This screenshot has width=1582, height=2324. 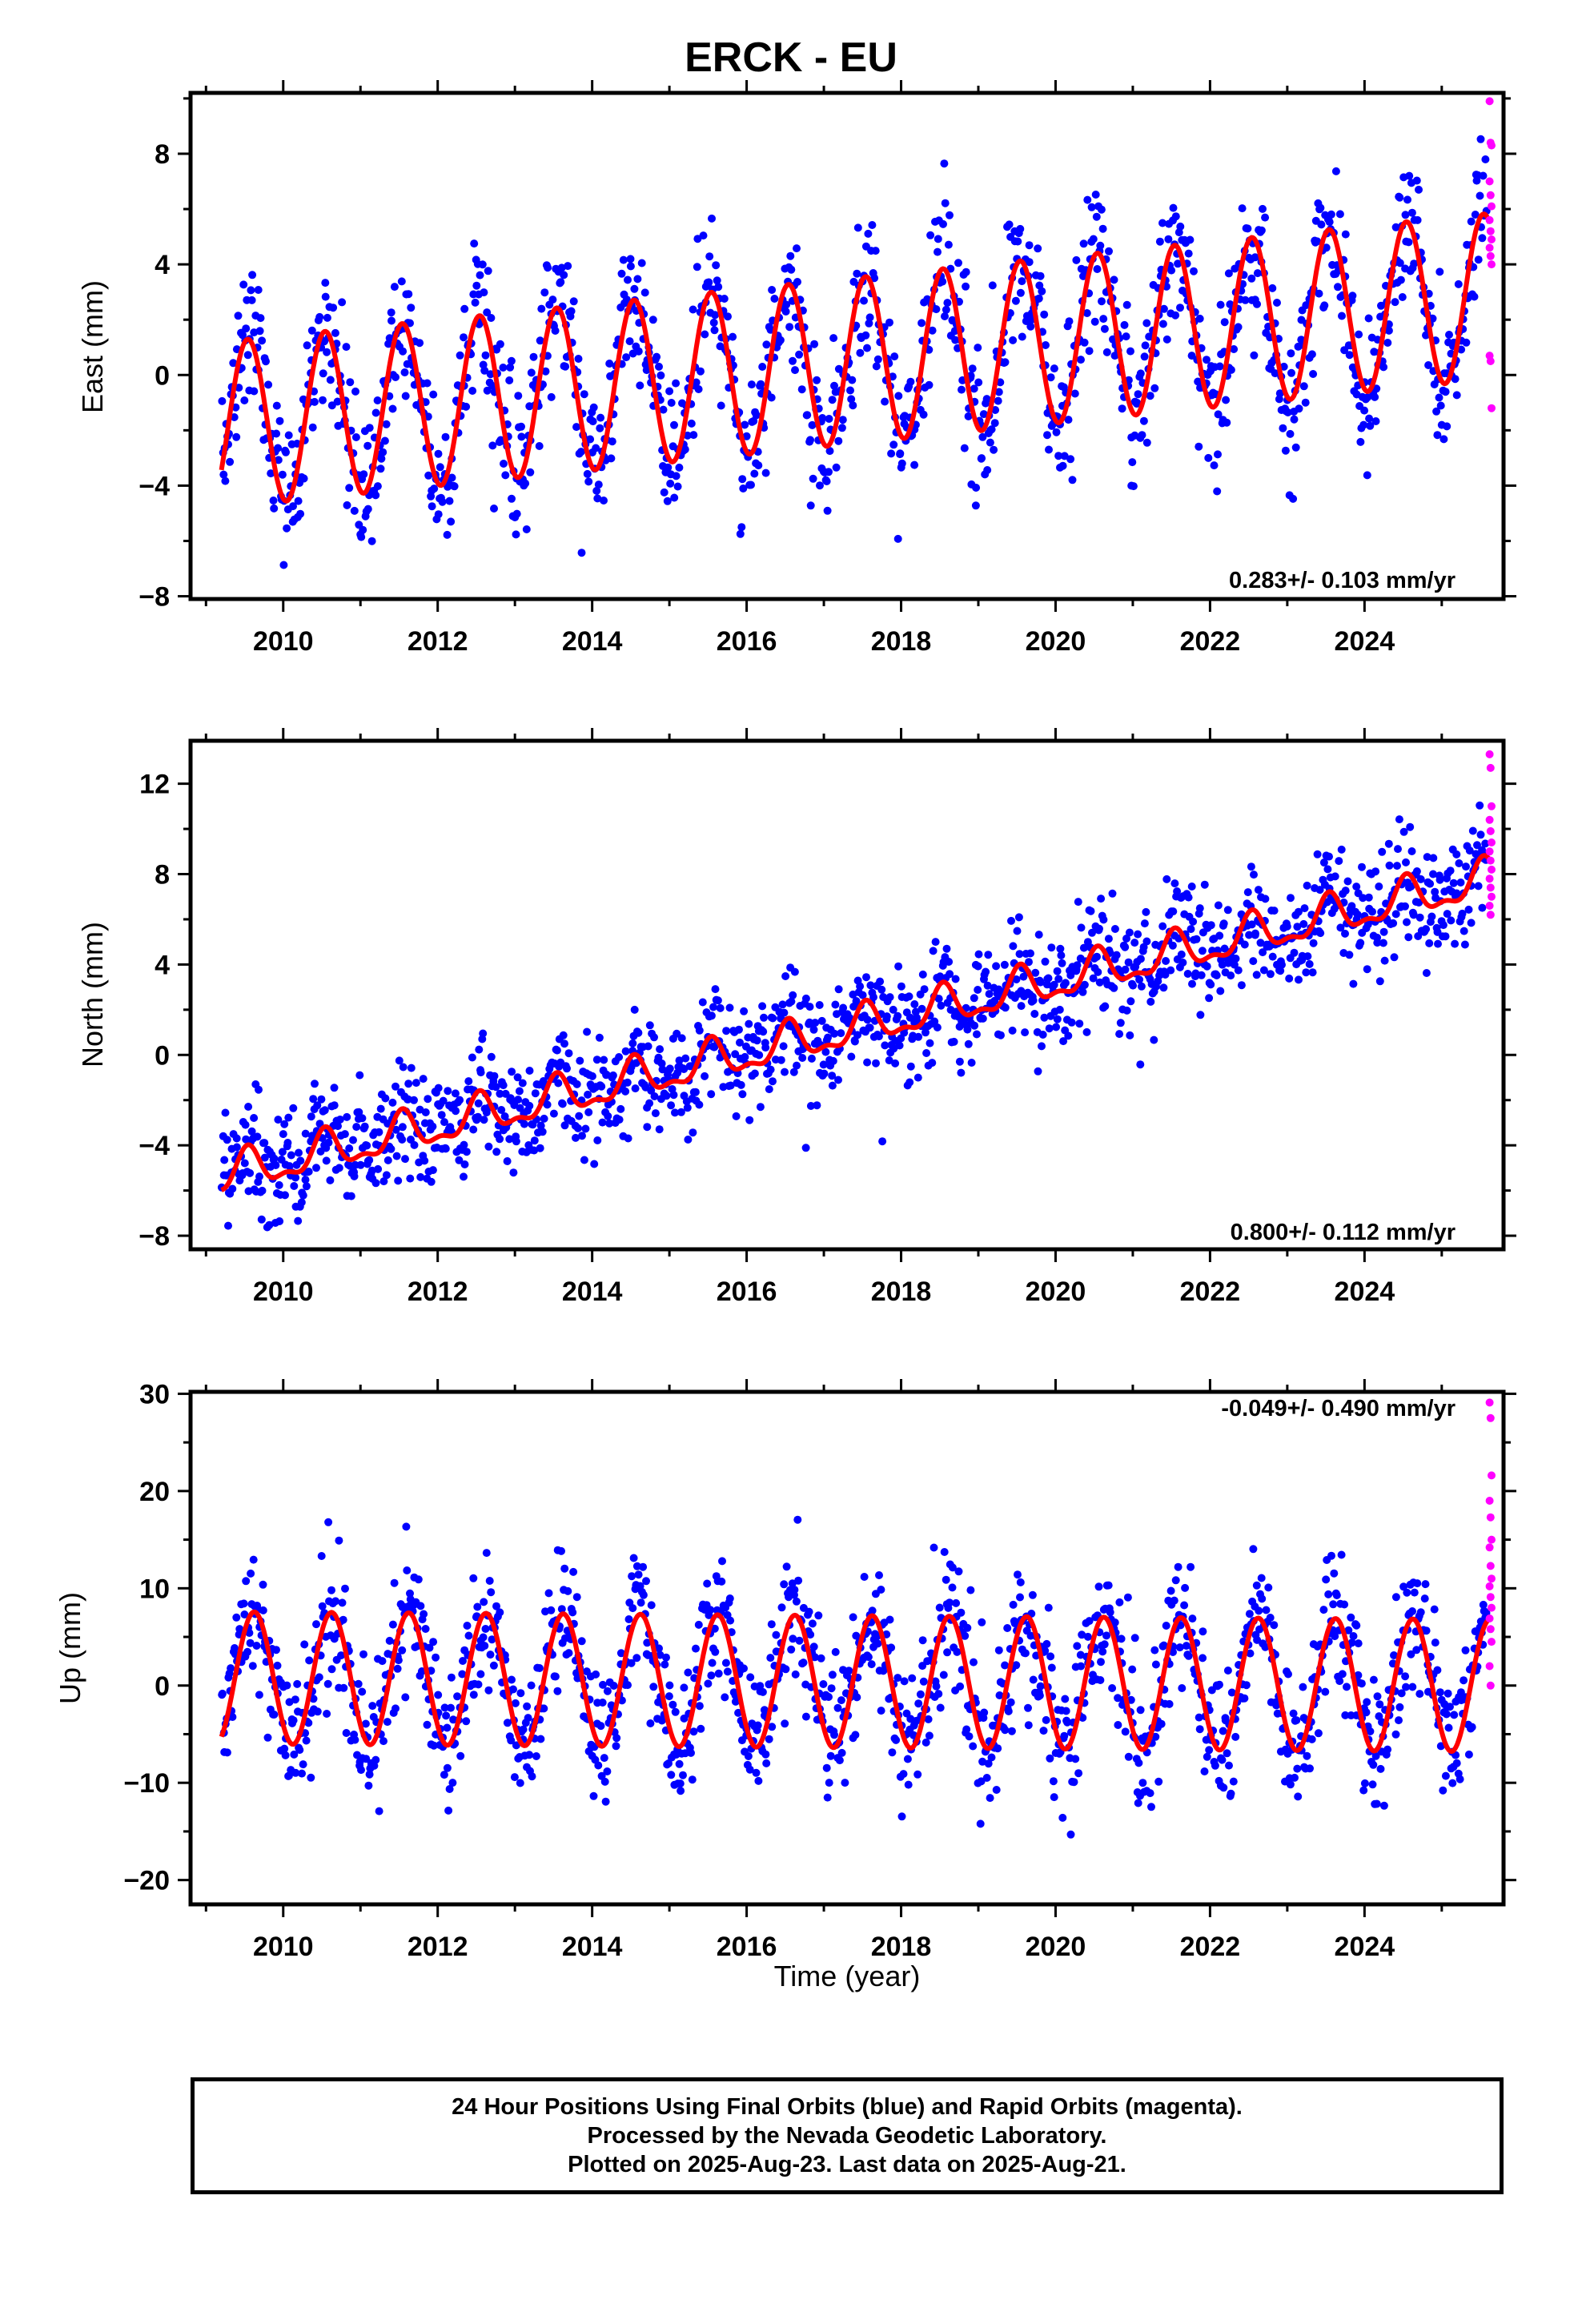 I want to click on north-rapid-point, so click(x=1491, y=830).